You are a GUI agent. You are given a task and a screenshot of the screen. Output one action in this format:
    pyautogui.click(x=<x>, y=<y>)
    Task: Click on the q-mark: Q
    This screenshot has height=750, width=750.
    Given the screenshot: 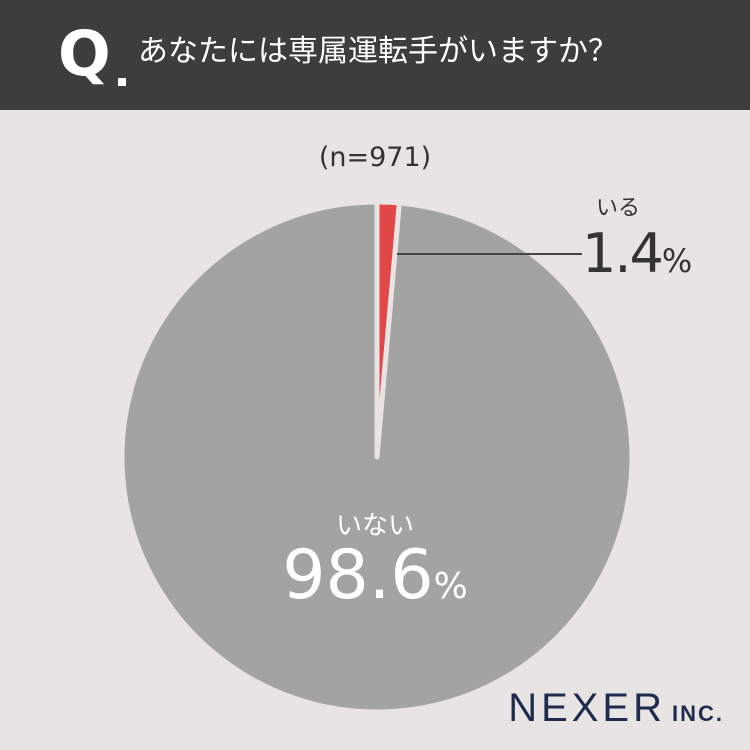 What is the action you would take?
    pyautogui.click(x=84, y=53)
    